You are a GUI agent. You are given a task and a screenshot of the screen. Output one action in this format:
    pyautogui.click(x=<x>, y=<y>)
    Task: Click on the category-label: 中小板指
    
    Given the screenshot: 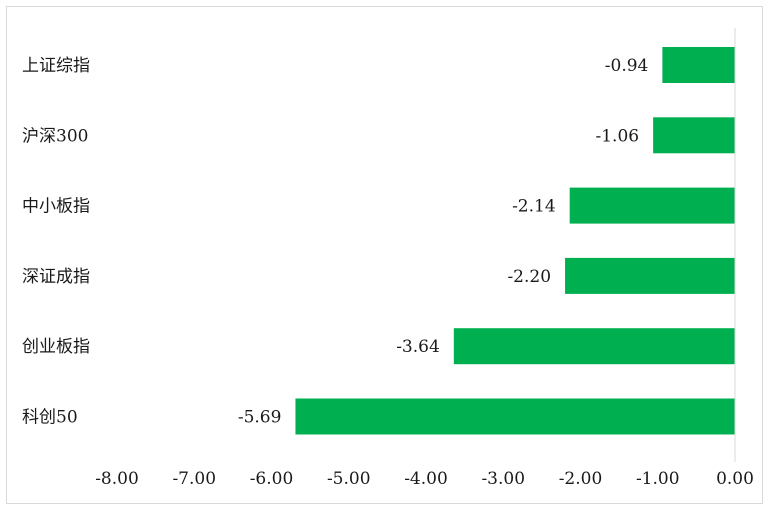 What is the action you would take?
    pyautogui.click(x=56, y=207)
    